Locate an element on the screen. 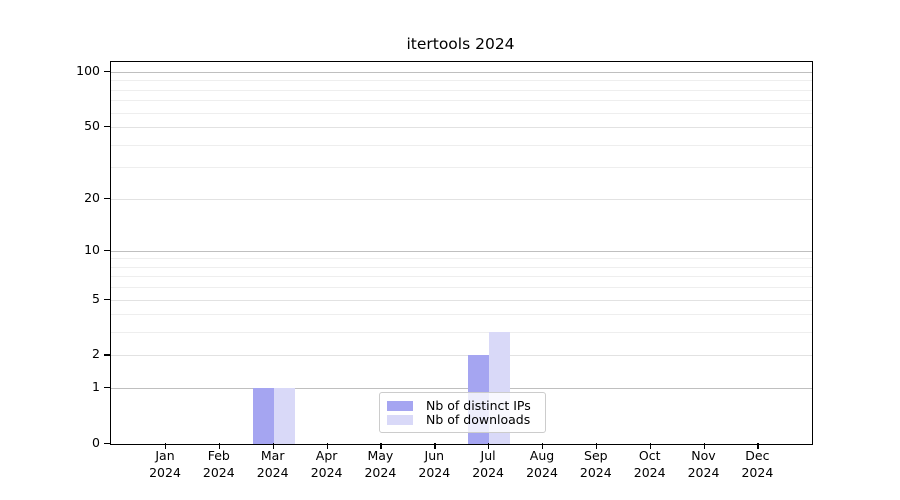 The height and width of the screenshot is (500, 900). x-tick-mark-aug is located at coordinates (543, 446).